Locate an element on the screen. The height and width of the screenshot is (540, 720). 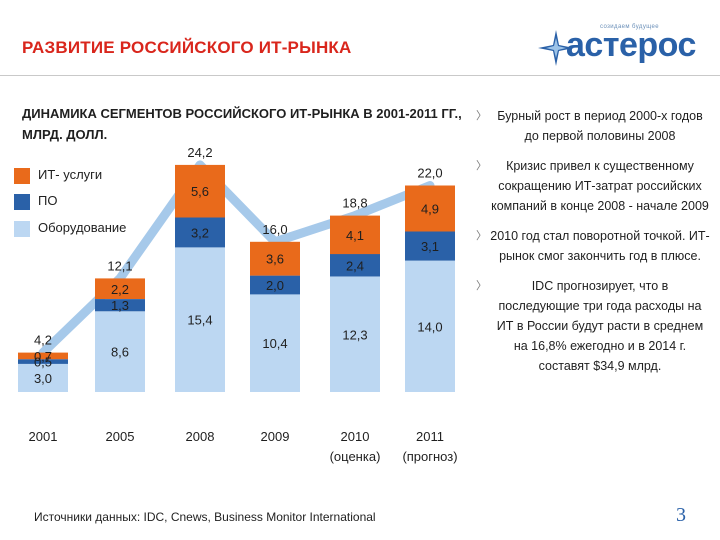
bar-value-label: 4,1 is located at coordinates (355, 235).